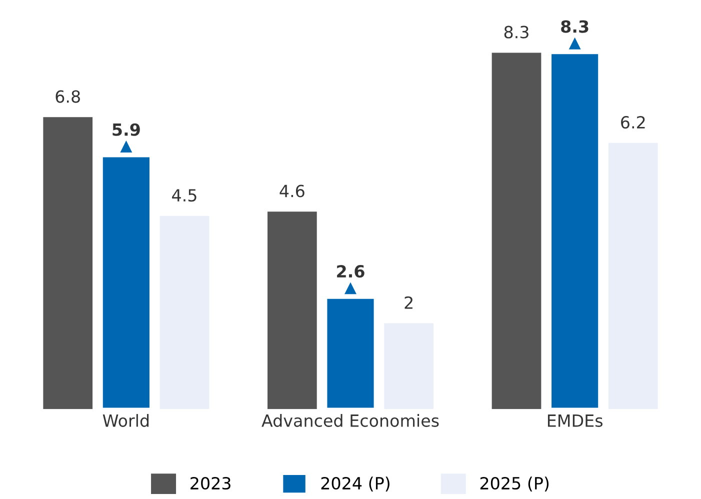 This screenshot has width=701, height=499. I want to click on data-label: 2.6, so click(350, 271).